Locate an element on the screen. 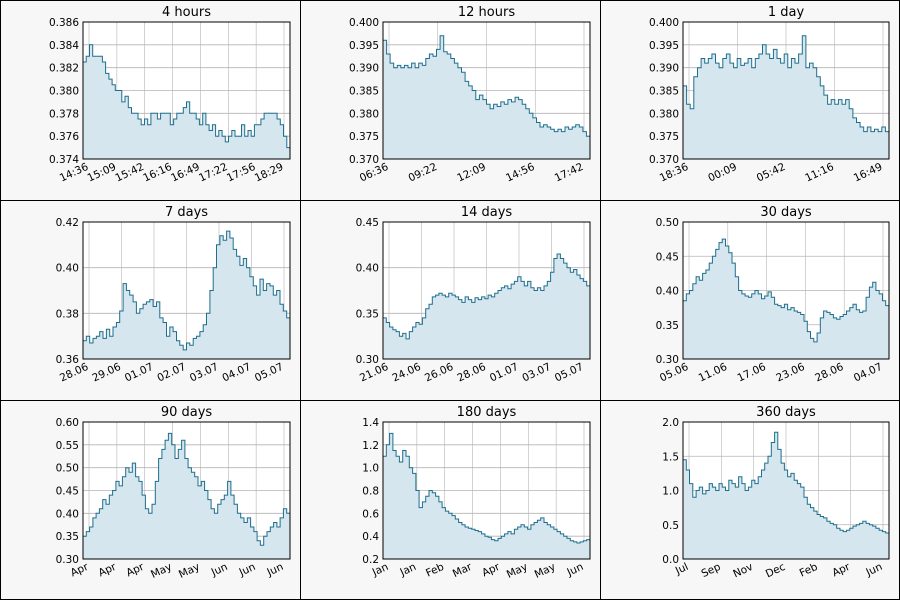 The width and height of the screenshot is (900, 600). x-tick-label: 03.07 is located at coordinates (536, 373).